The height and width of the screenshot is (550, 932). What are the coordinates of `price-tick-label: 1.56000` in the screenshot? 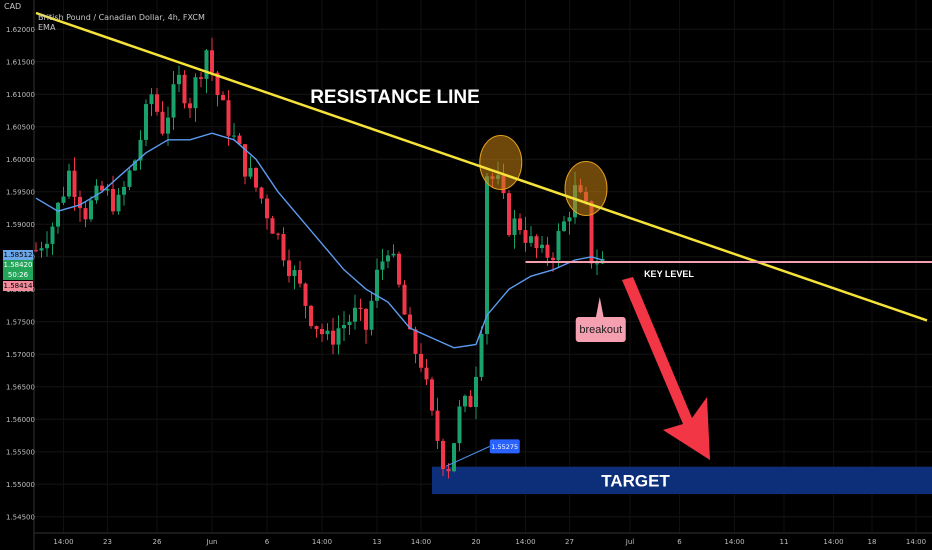 It's located at (20, 420).